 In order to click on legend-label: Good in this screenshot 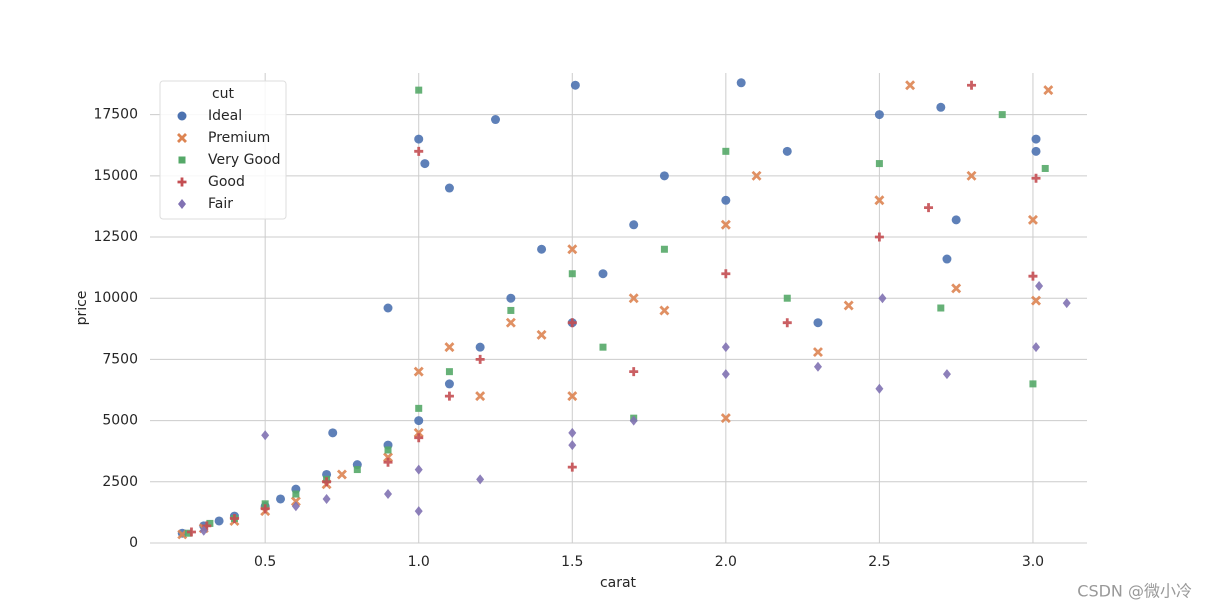, I will do `click(226, 182)`.